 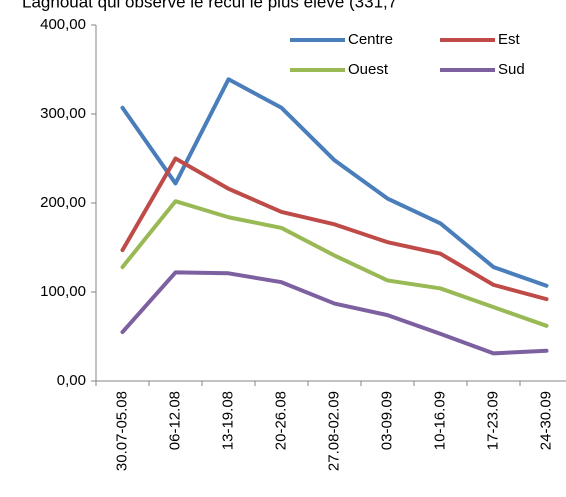 I want to click on legend-label: Est, so click(x=509, y=39).